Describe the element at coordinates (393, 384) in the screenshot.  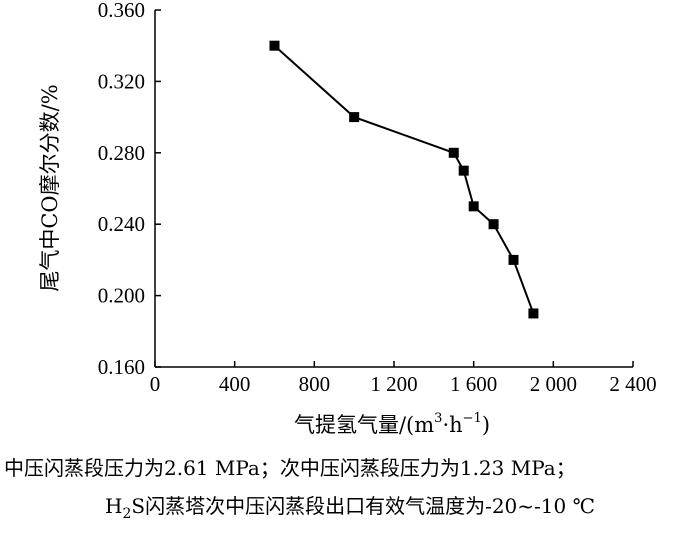
I see `x-tick-label: 1 200` at that location.